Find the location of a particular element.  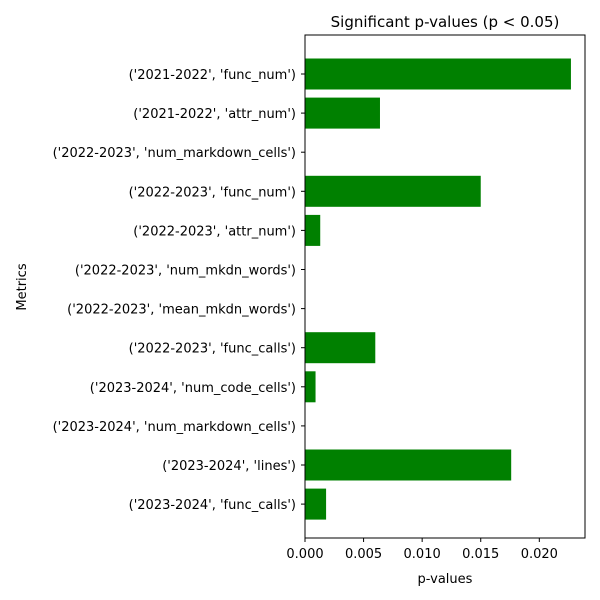

x-ticks-group: 0.000 0.005 0.010 0.015 0.020 is located at coordinates (422, 550).